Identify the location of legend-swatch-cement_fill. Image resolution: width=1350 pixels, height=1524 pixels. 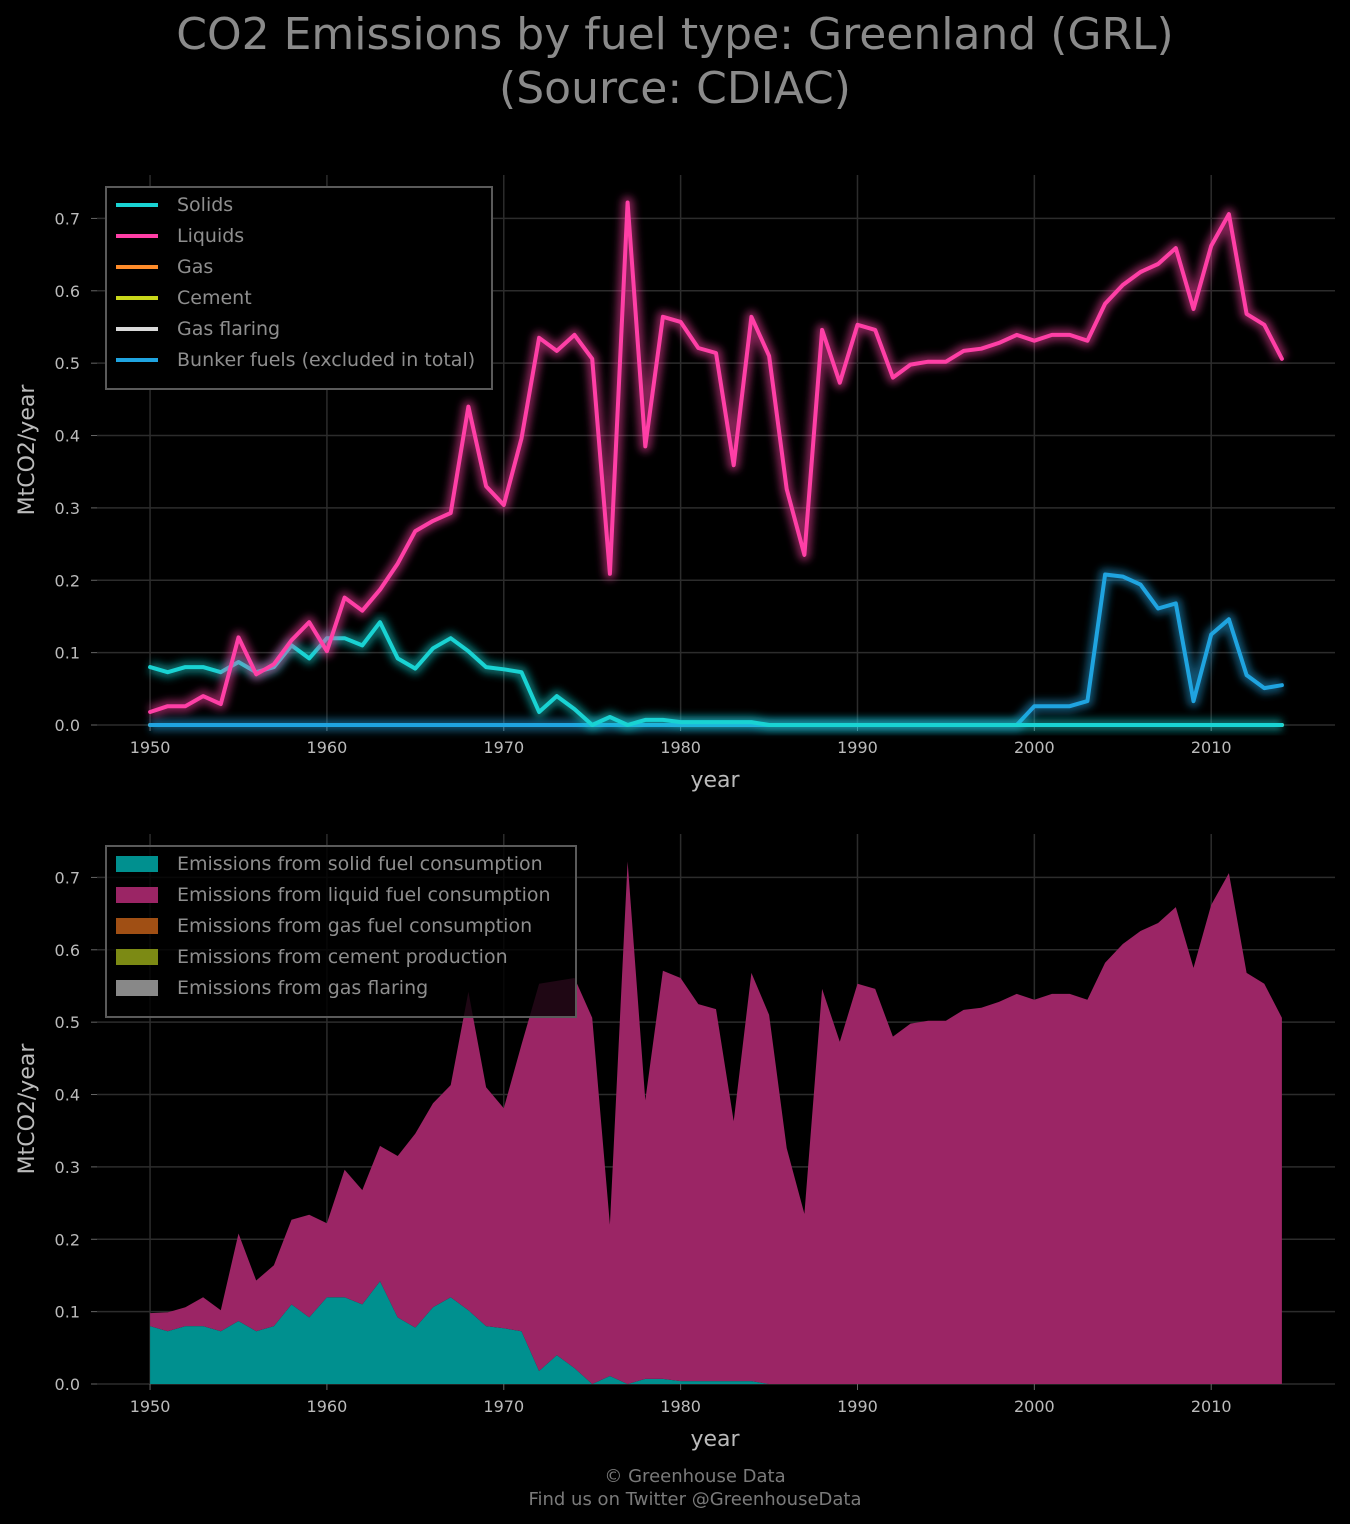
(137, 957).